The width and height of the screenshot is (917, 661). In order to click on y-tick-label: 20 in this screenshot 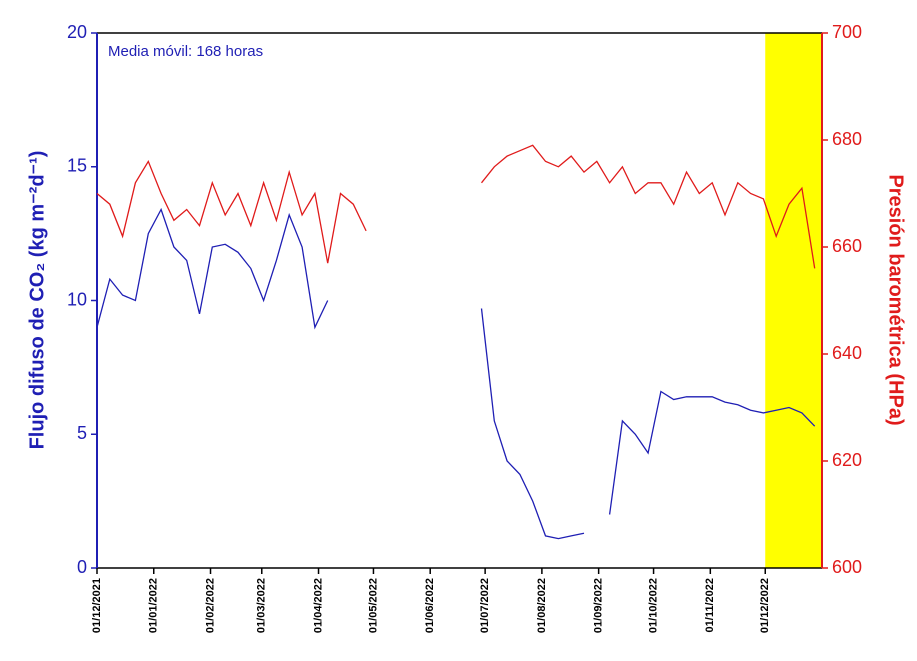, I will do `click(77, 32)`.